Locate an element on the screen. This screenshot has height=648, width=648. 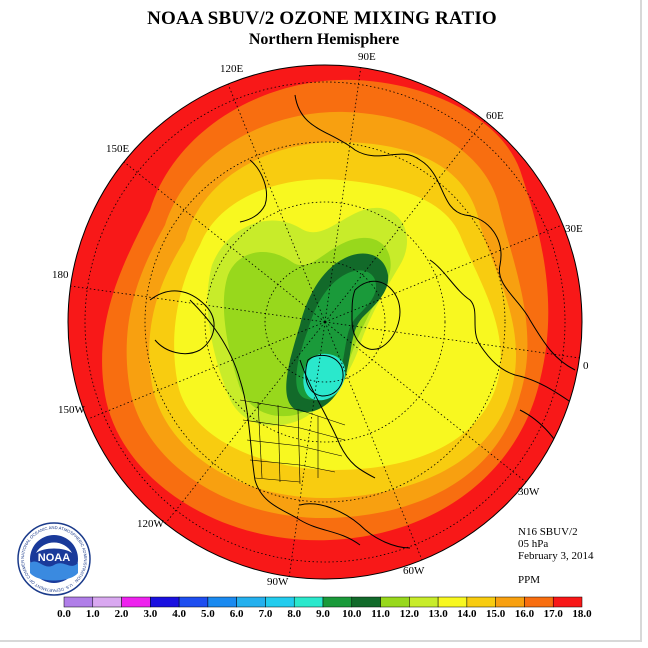
coastline-japan is located at coordinates (253, 191).